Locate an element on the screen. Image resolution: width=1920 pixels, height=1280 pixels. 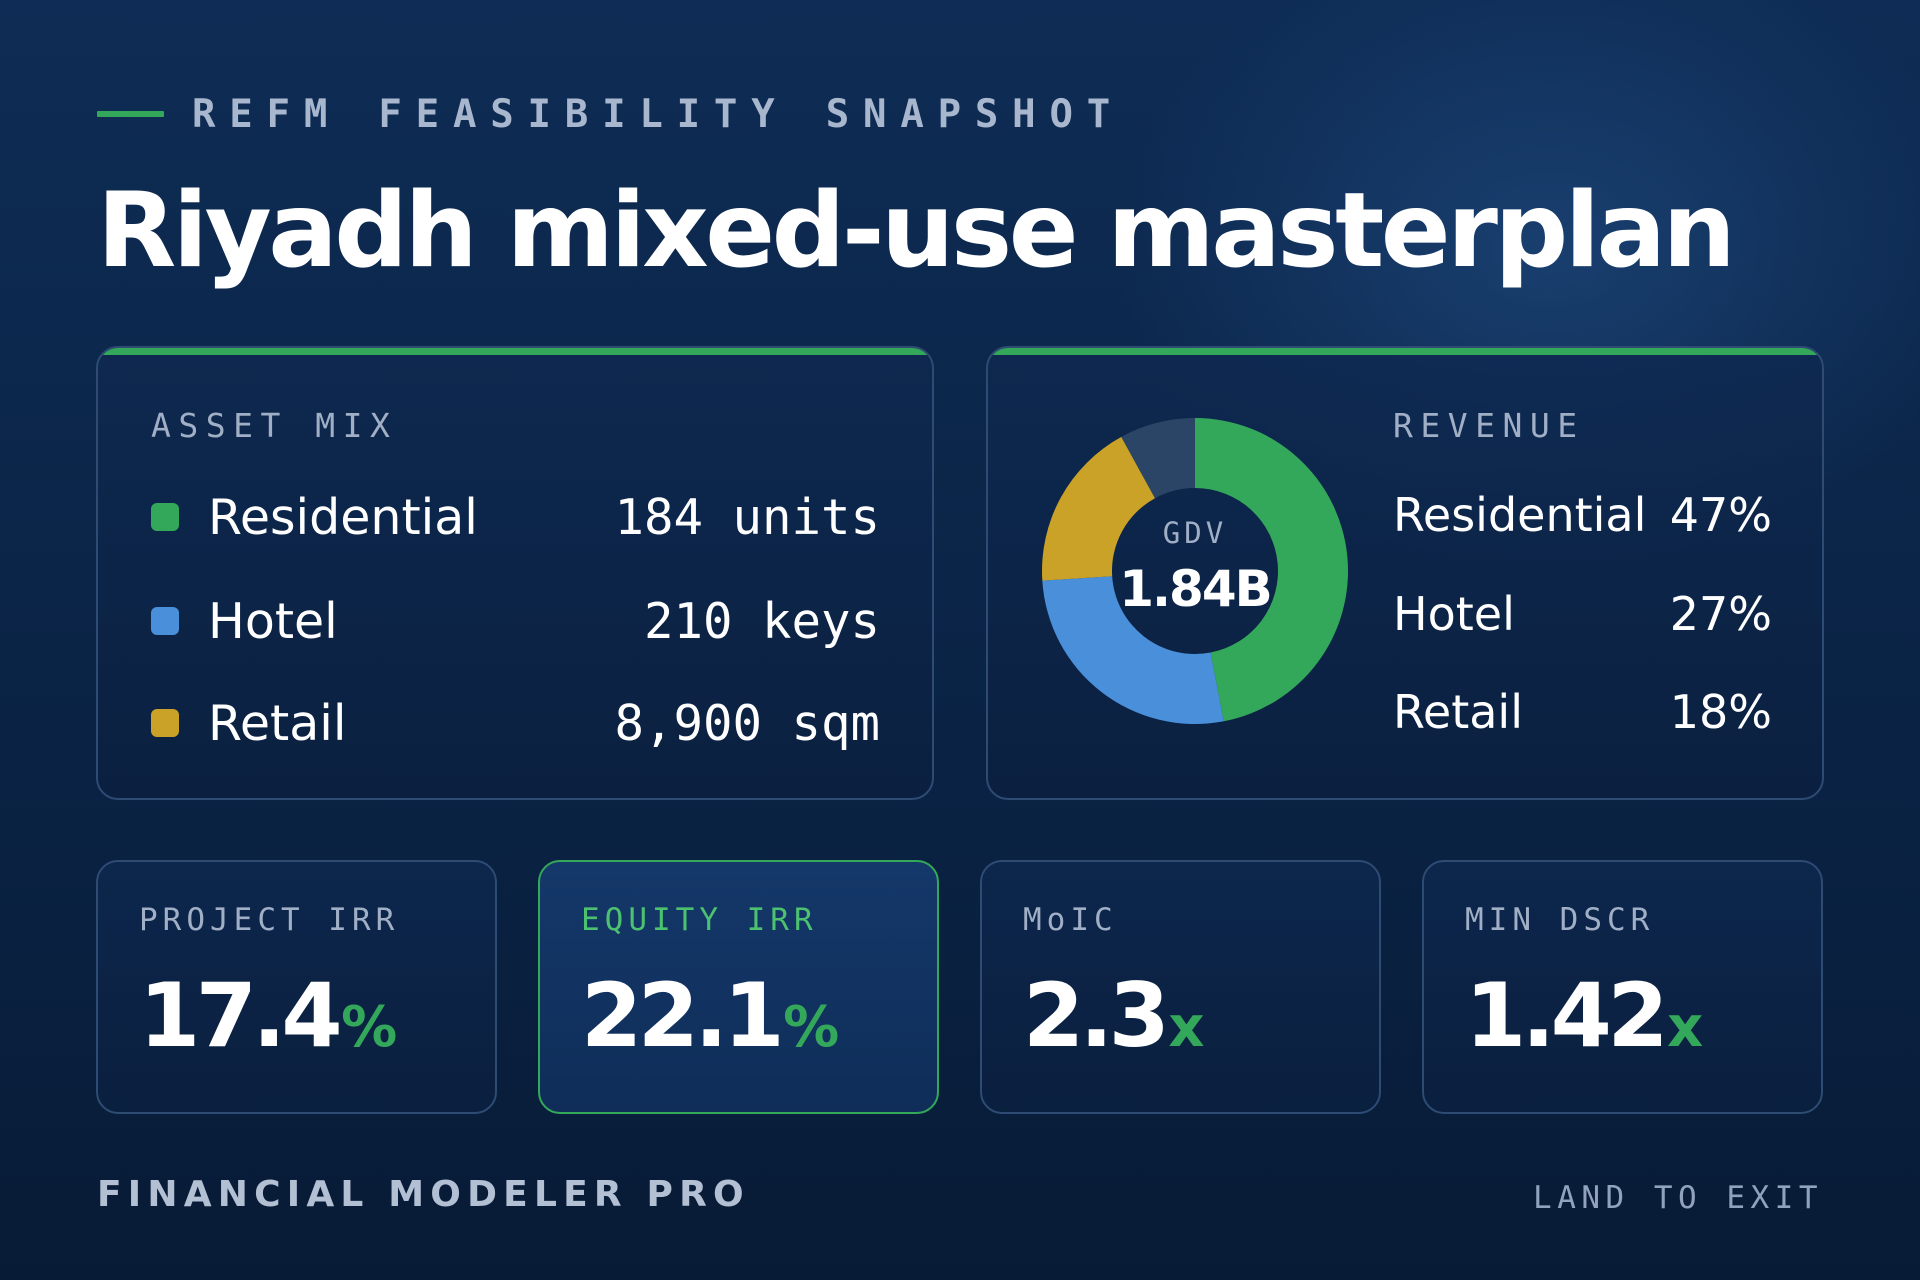
kpi-value-group: 1.42x is located at coordinates (1584, 1028).